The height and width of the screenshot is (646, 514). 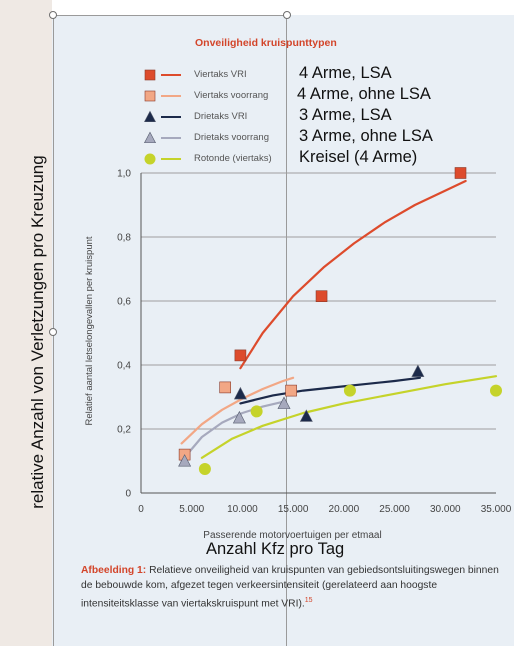 What do you see at coordinates (275, 549) in the screenshot?
I see `x-axis-note: Anzahl Kfz pro Tag` at bounding box center [275, 549].